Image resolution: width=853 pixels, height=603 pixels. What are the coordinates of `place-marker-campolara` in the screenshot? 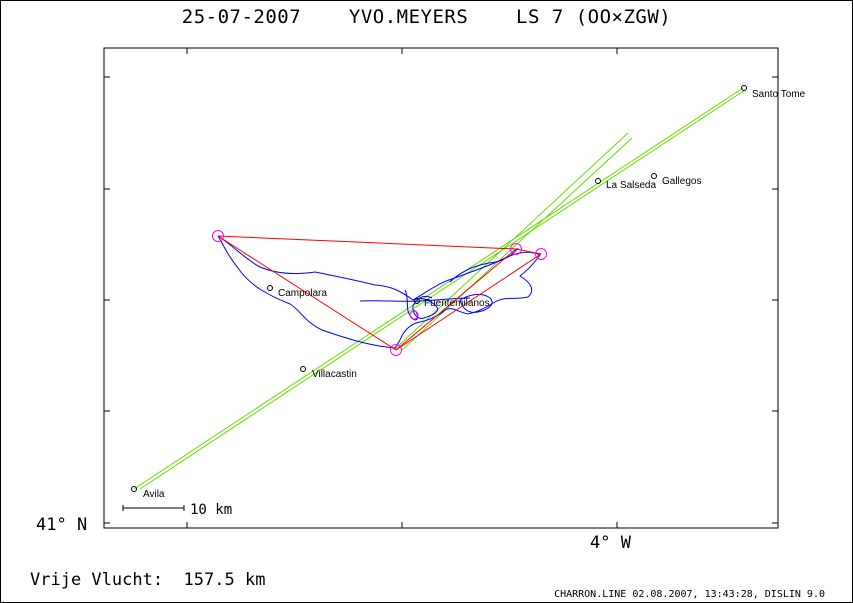 It's located at (270, 288).